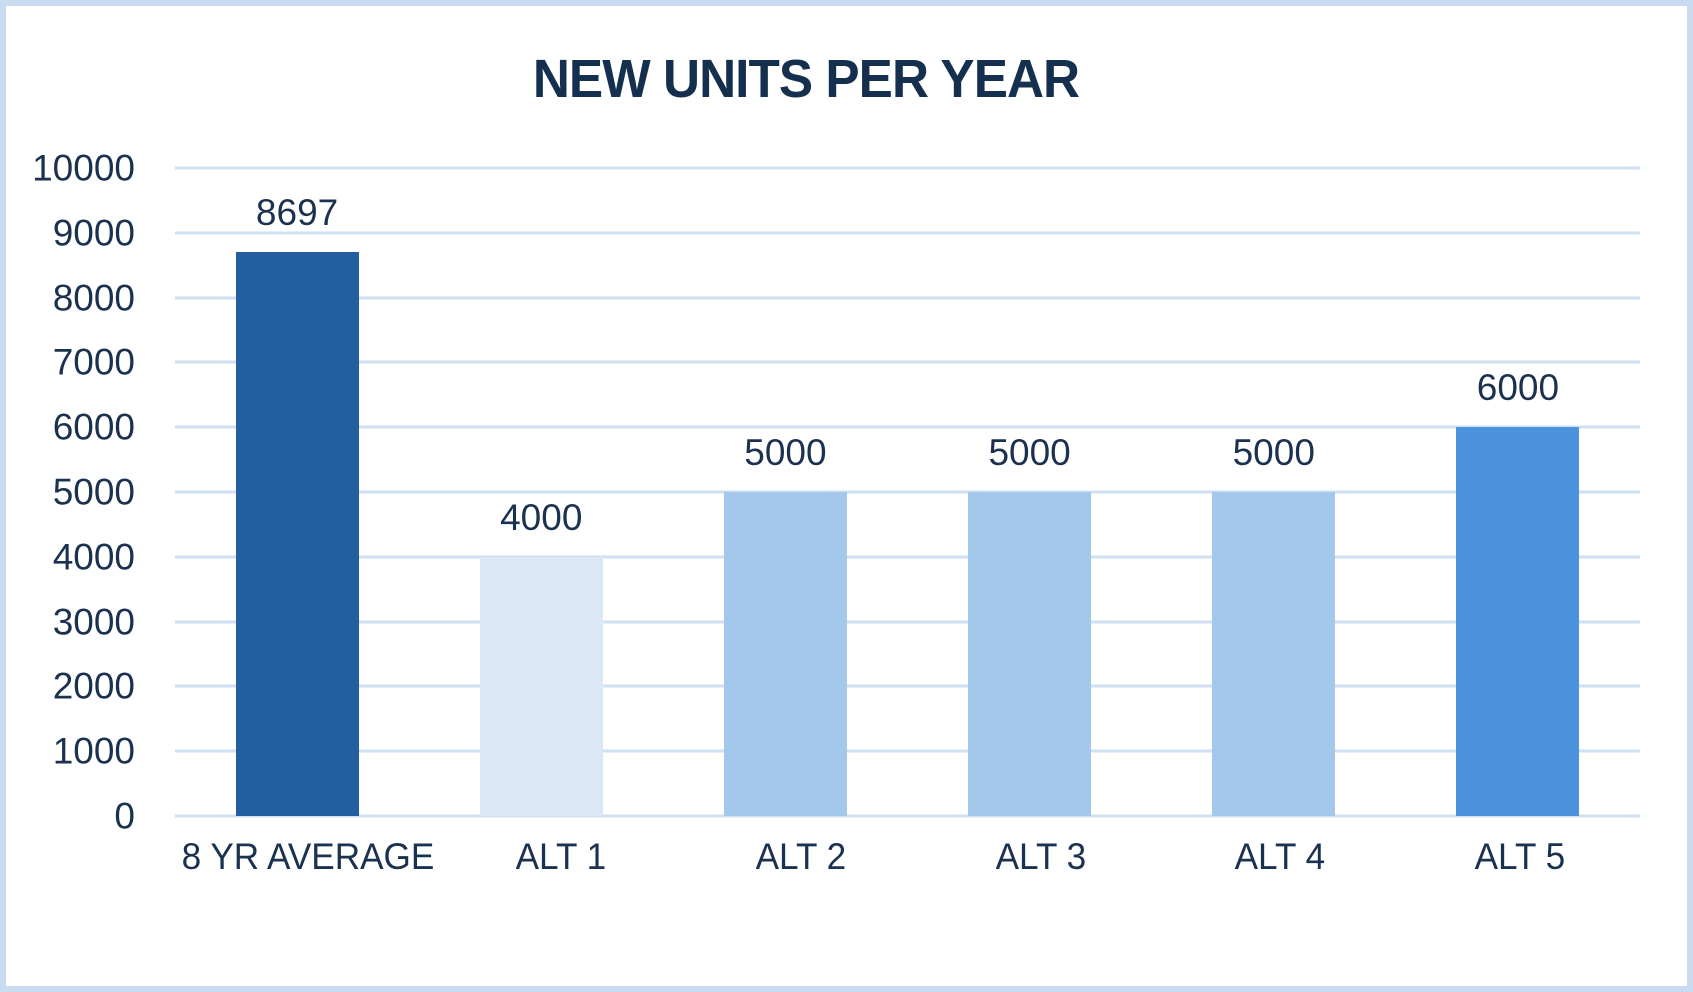 This screenshot has width=1693, height=992. I want to click on x-axis-label-8-yr-average: 8 YR AVERAGE, so click(308, 856).